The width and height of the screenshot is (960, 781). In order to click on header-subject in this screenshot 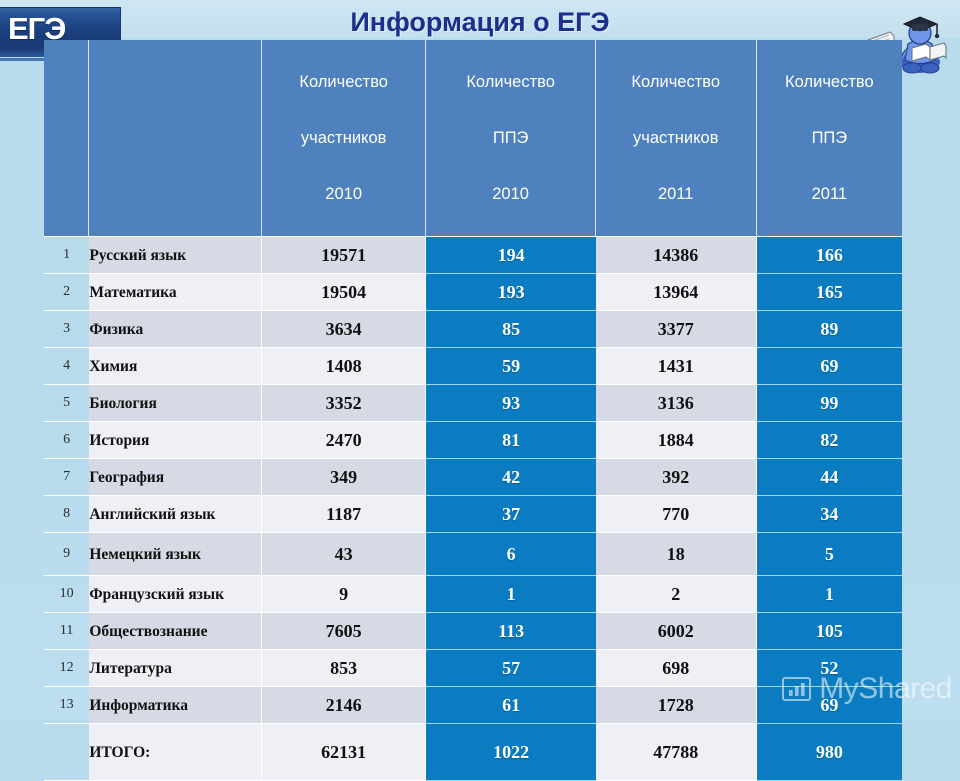, I will do `click(175, 138)`.